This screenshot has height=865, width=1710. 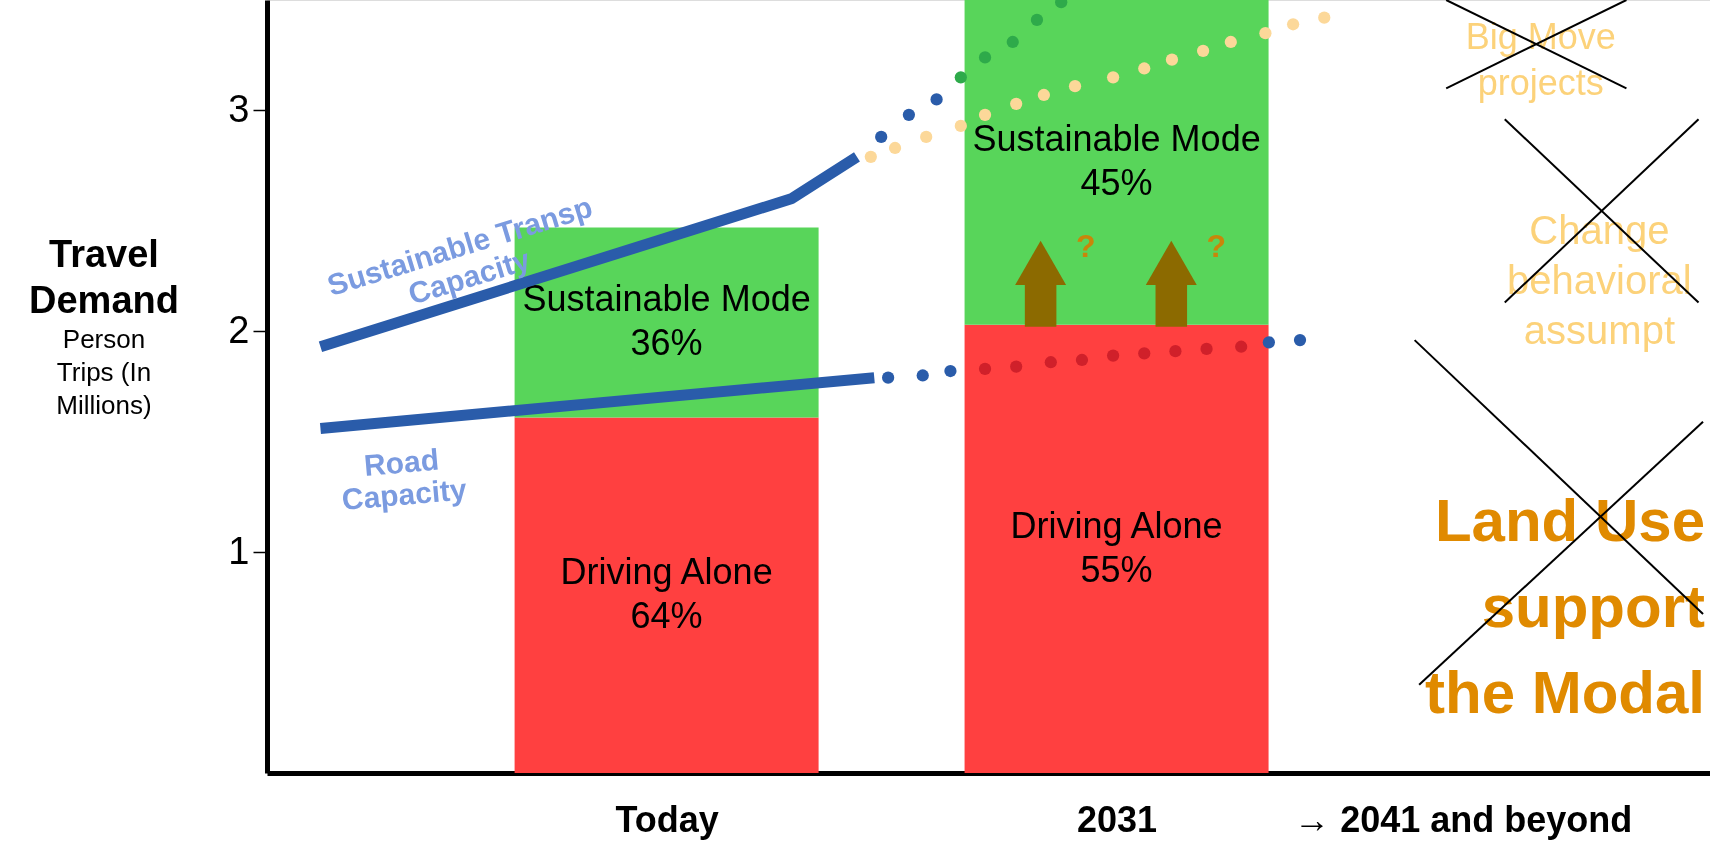 What do you see at coordinates (1116, 139) in the screenshot?
I see `text: Sustainable Mode` at bounding box center [1116, 139].